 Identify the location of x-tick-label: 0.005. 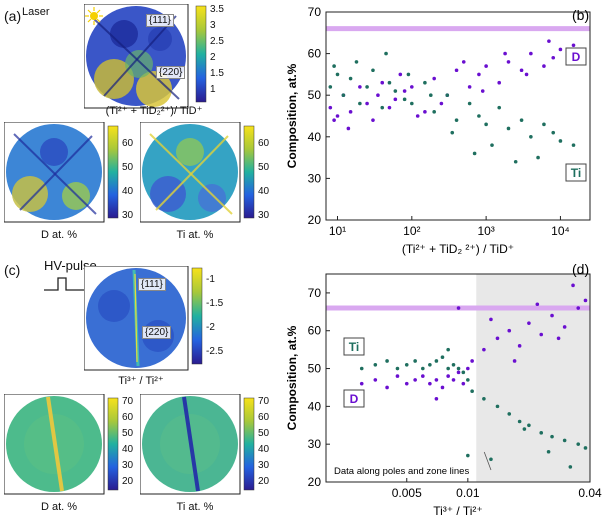
(407, 493).